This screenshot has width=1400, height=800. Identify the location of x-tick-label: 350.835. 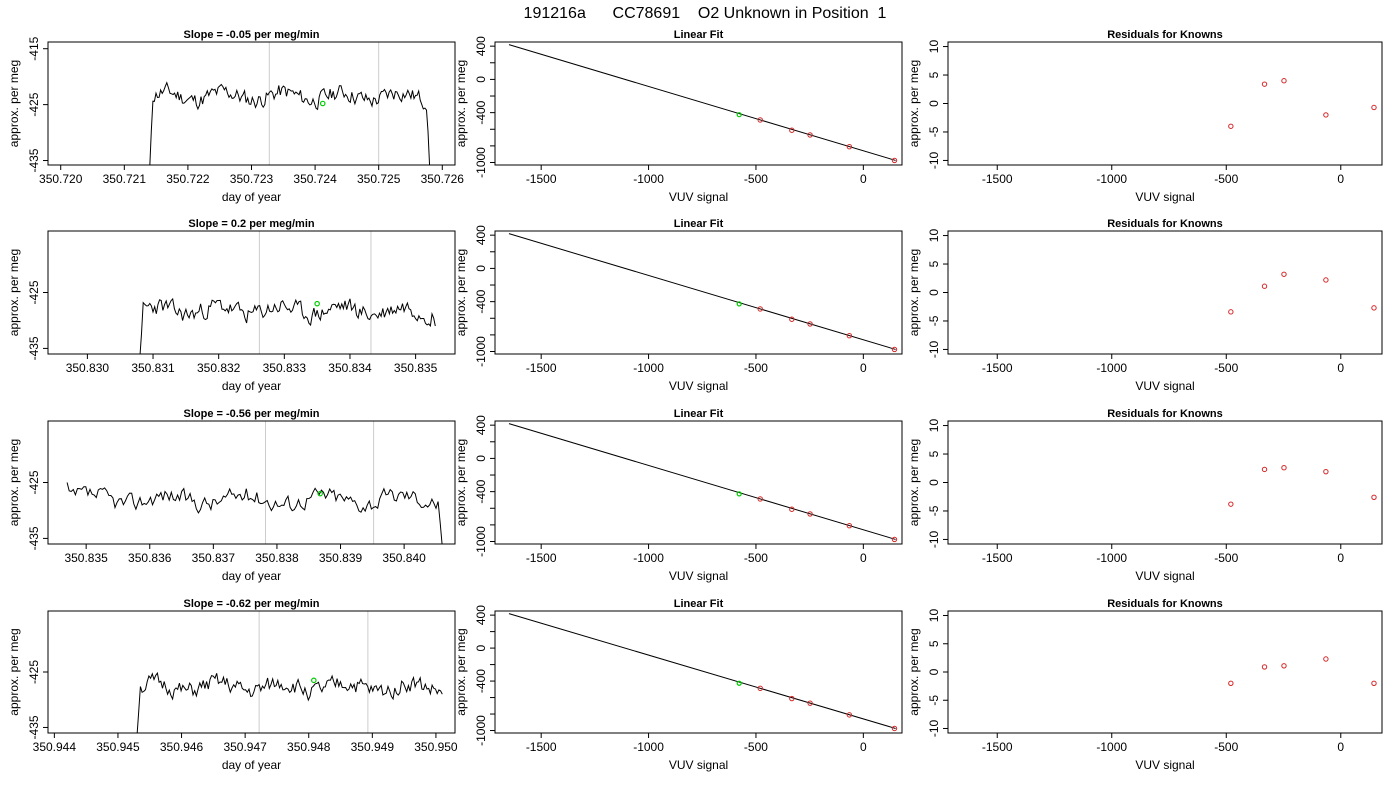
(416, 368).